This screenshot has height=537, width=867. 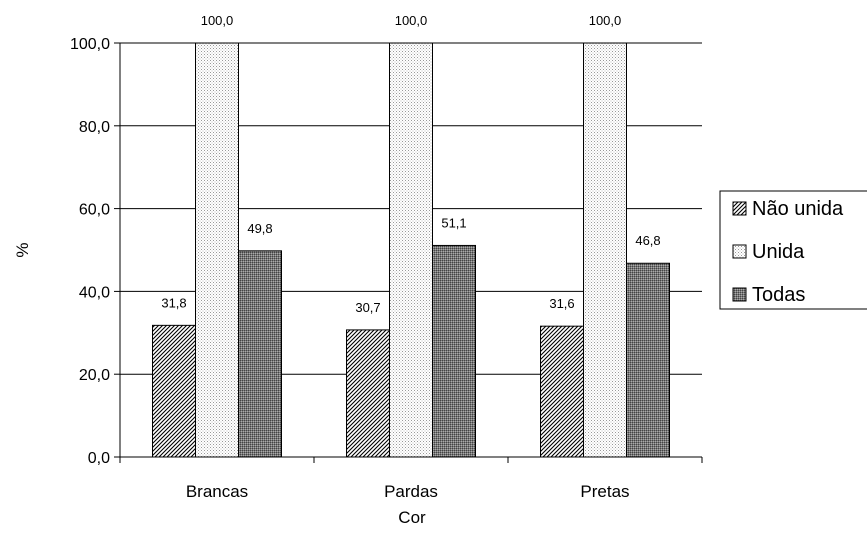 What do you see at coordinates (778, 295) in the screenshot?
I see `legend-label: Todas` at bounding box center [778, 295].